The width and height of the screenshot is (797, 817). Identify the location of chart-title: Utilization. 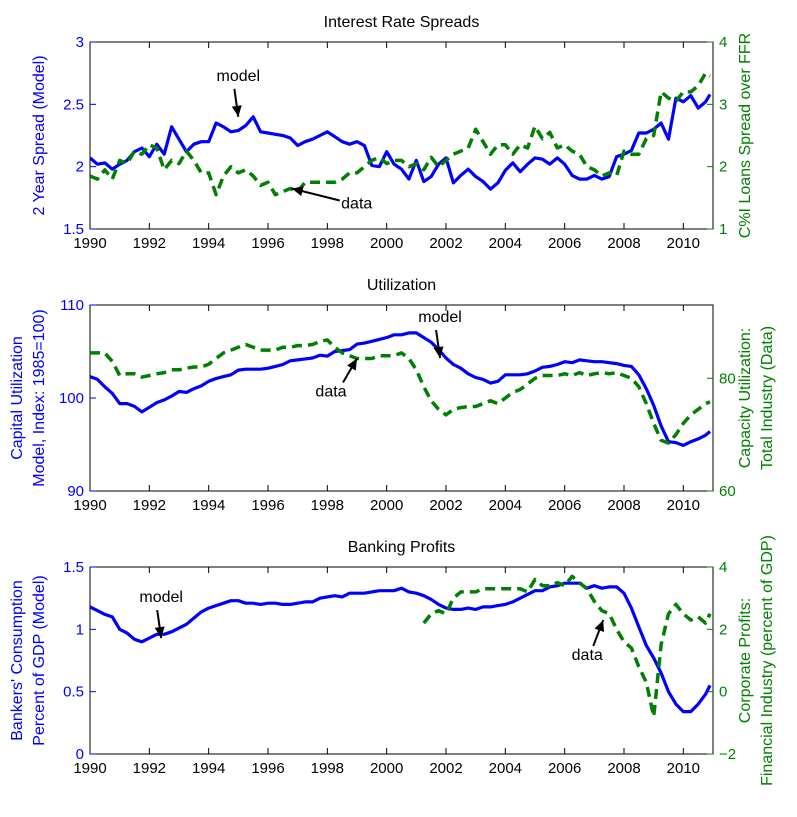
(401, 285).